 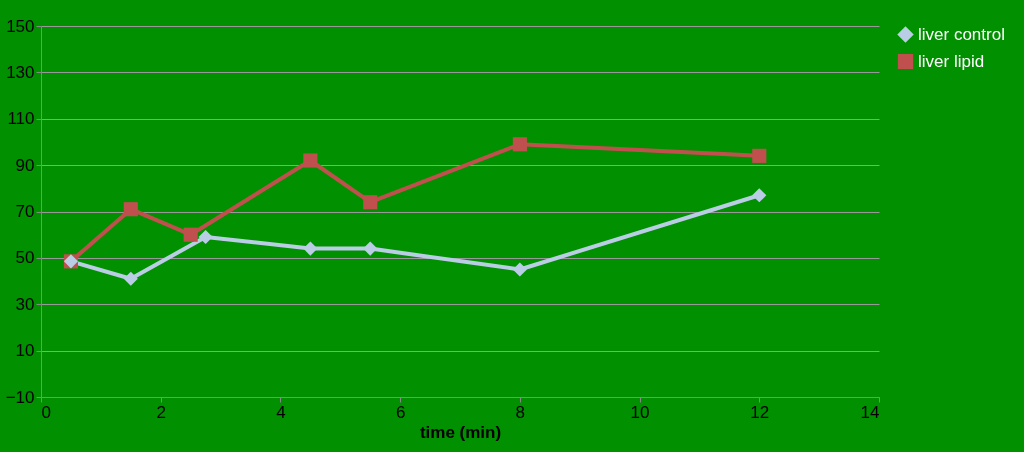 I want to click on x-tick-label: 4, so click(x=281, y=412).